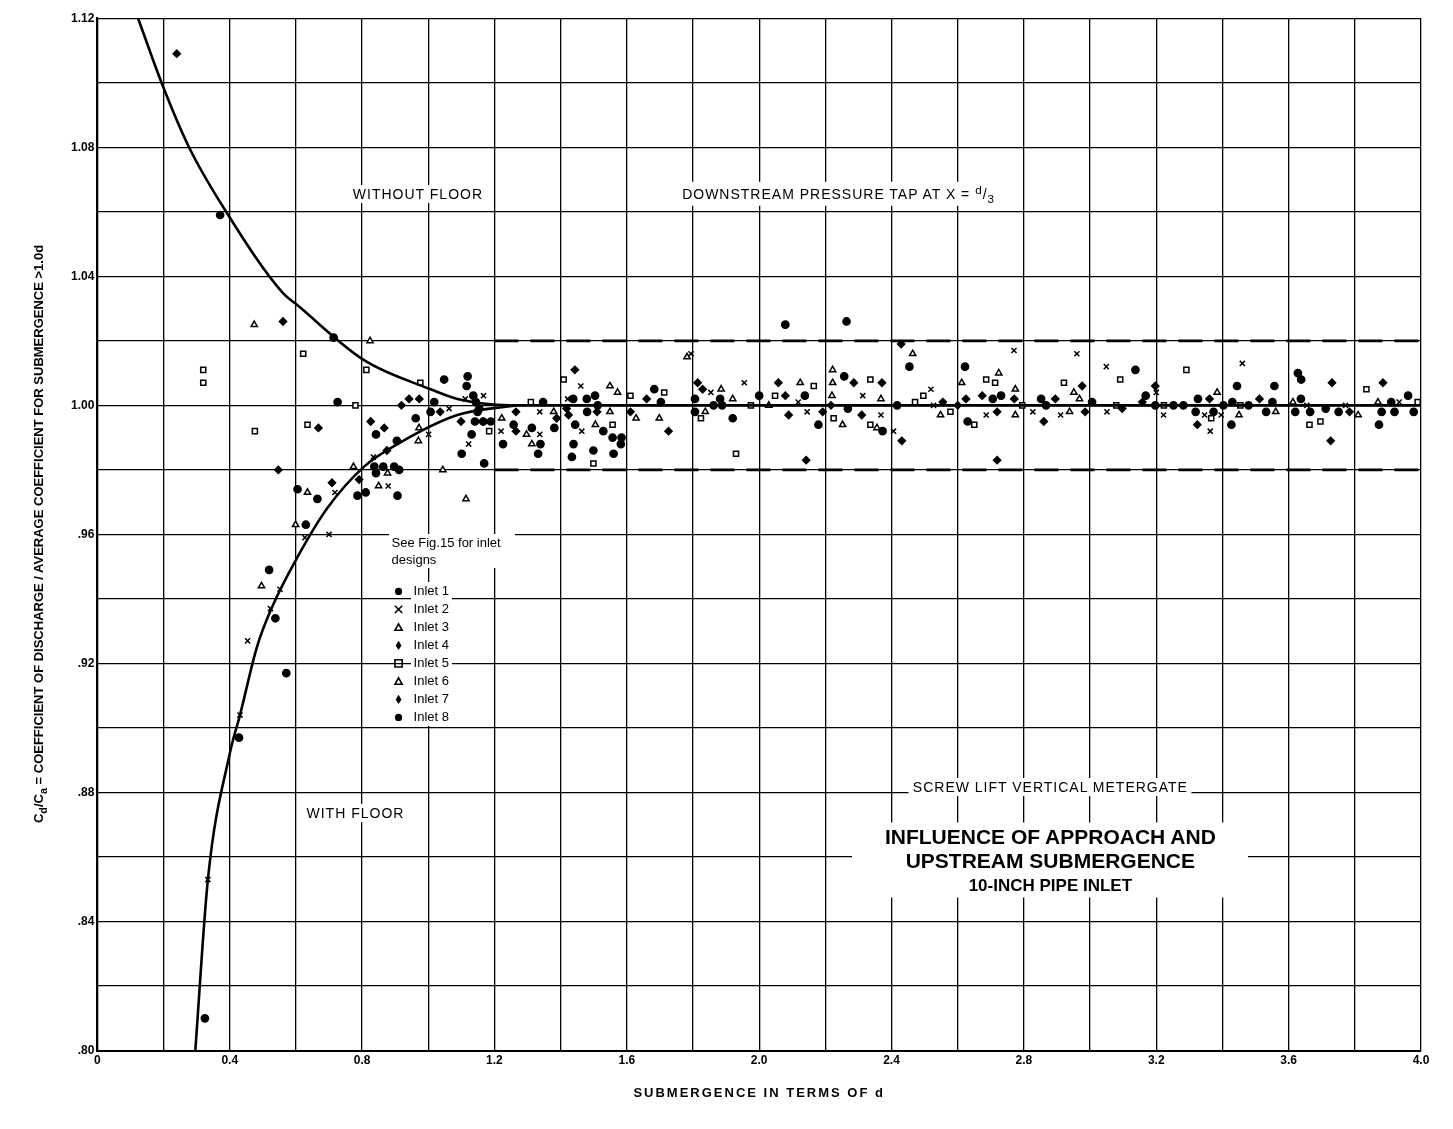 This screenshot has height=1129, width=1453. What do you see at coordinates (83, 275) in the screenshot?
I see `y-tick-label: 1.04` at bounding box center [83, 275].